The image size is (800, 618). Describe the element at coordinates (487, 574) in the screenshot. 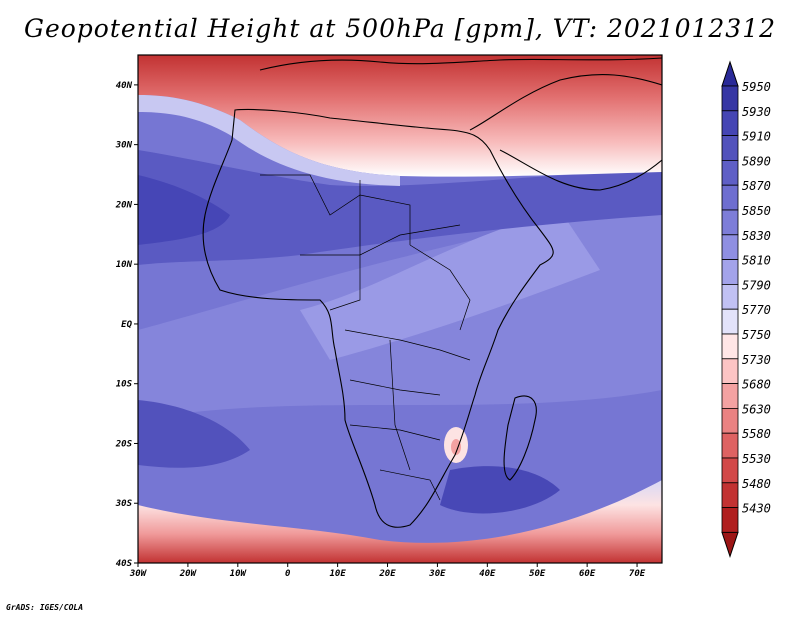

I see `lon-tick-label: 40E` at that location.